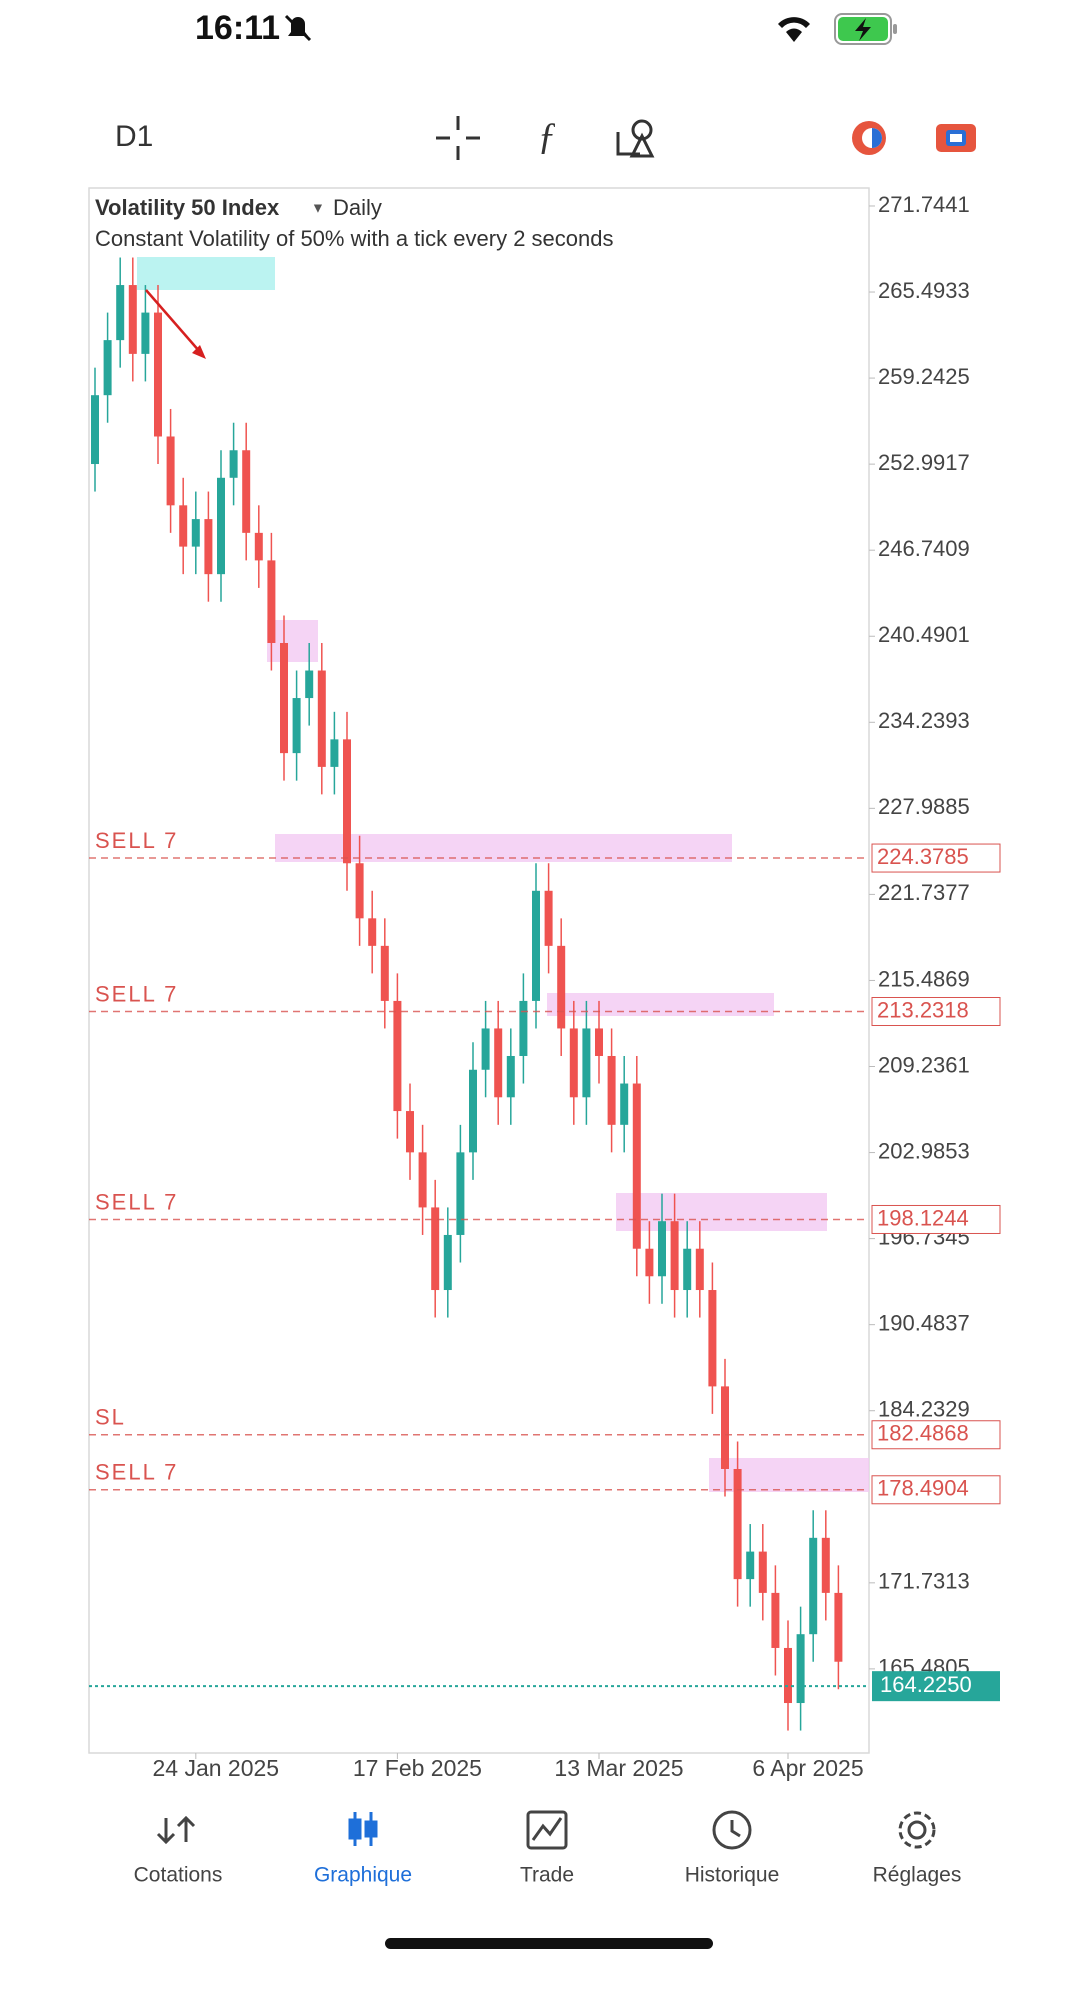 This screenshot has height=2015, width=1082. What do you see at coordinates (869, 138) in the screenshot?
I see `account-button` at bounding box center [869, 138].